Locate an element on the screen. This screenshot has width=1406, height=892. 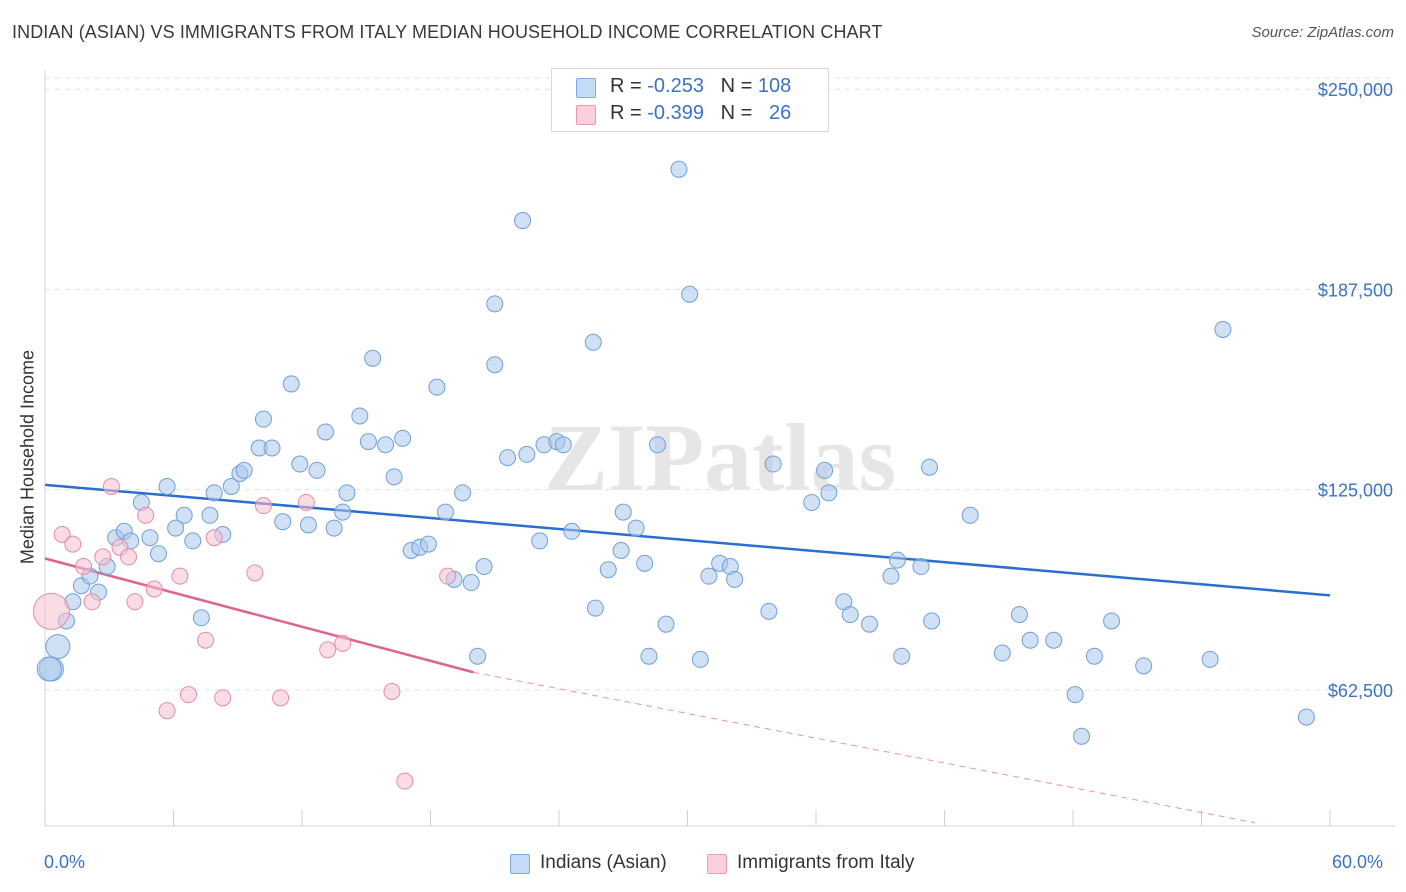
legend-n-value: 26 is located at coordinates (780, 113).